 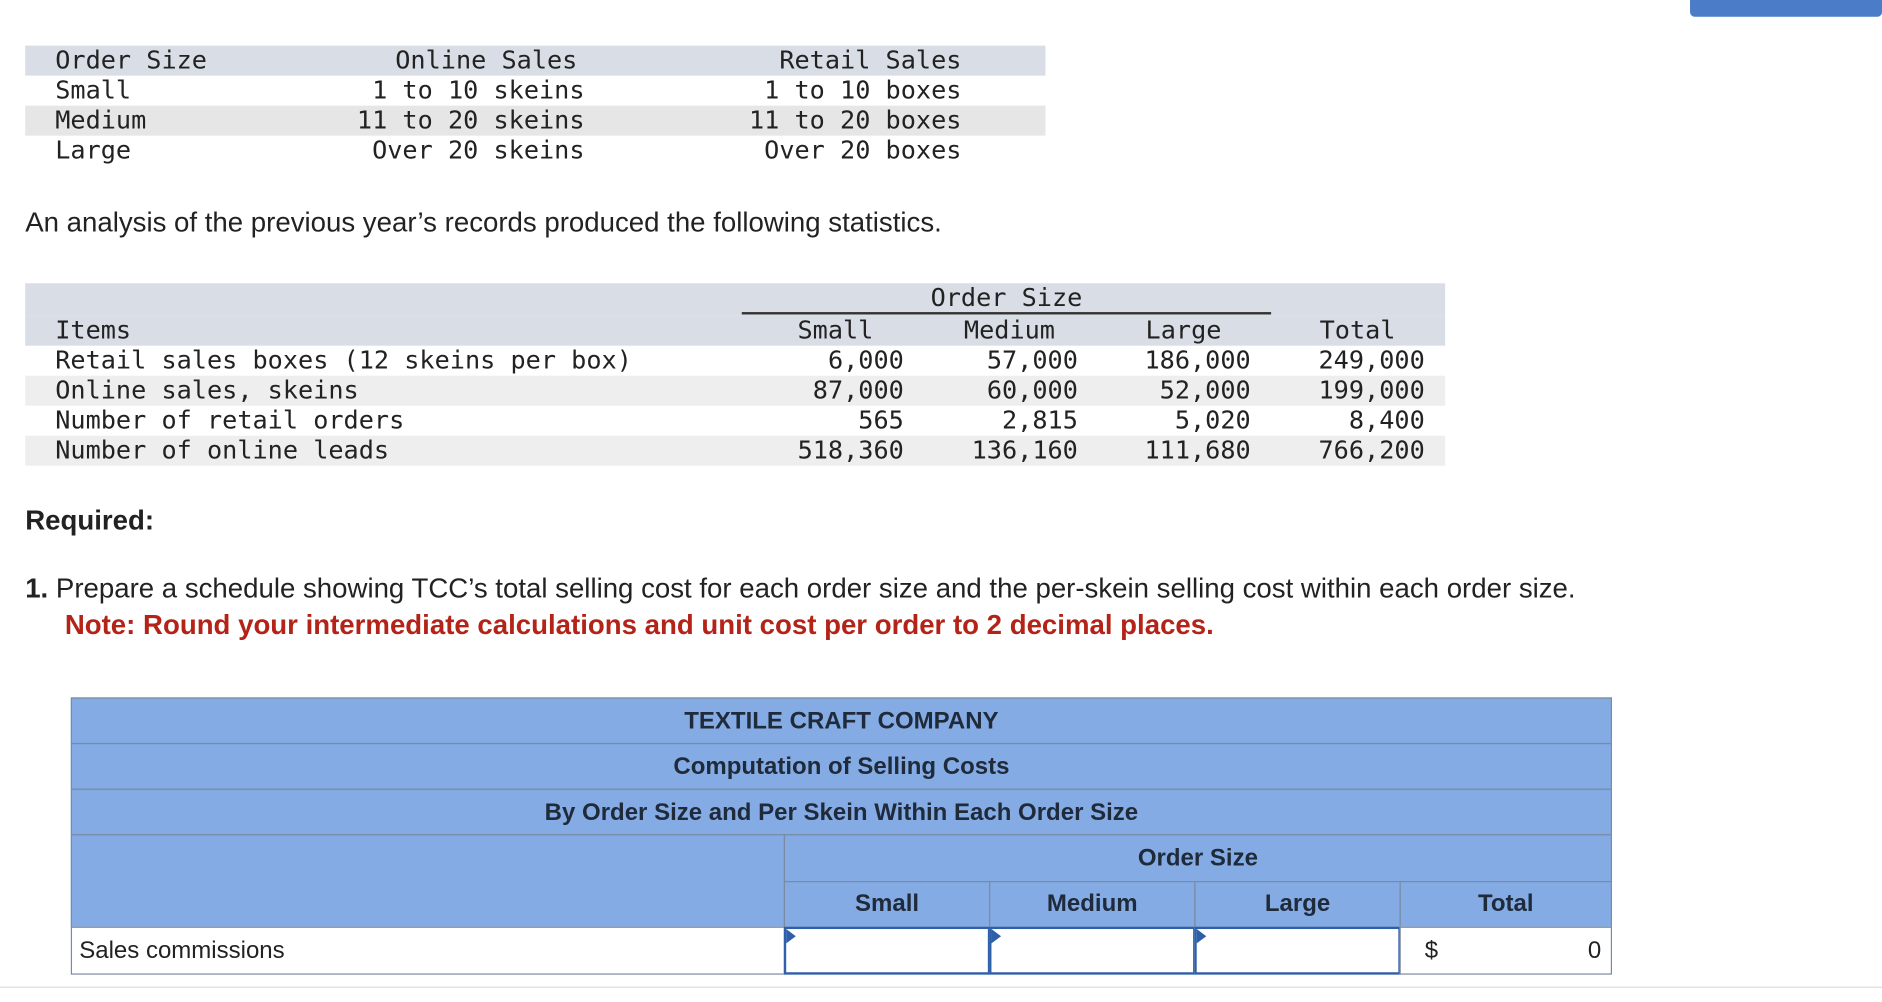 What do you see at coordinates (735, 330) in the screenshot?
I see `table-header-row: Items Small Medium Large Total` at bounding box center [735, 330].